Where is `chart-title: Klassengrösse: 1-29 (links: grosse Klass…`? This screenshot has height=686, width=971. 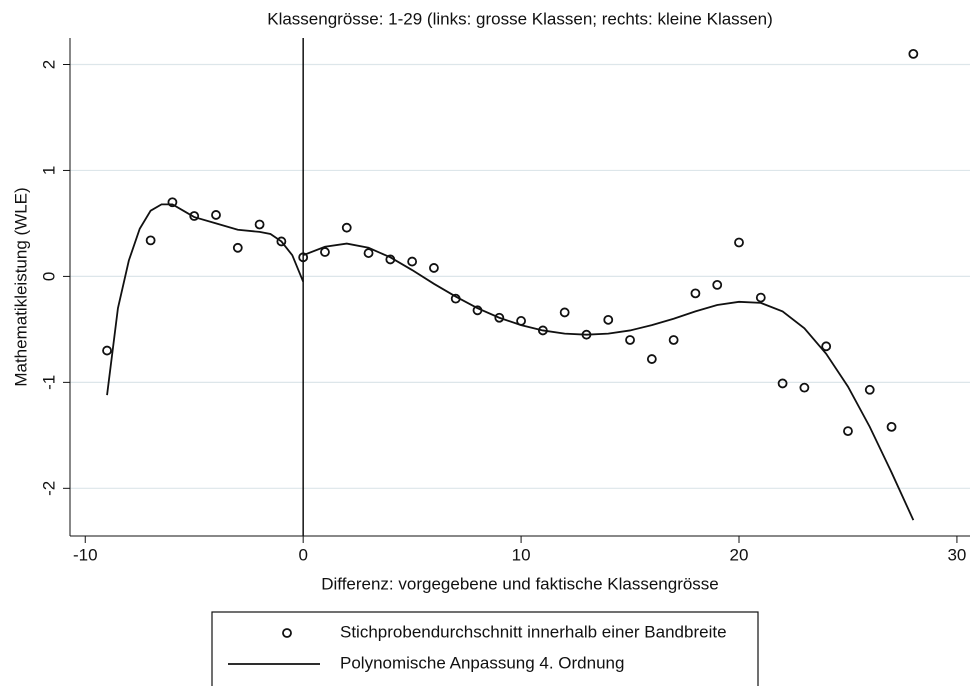 chart-title: Klassengrösse: 1-29 (links: grosse Klass… is located at coordinates (520, 18).